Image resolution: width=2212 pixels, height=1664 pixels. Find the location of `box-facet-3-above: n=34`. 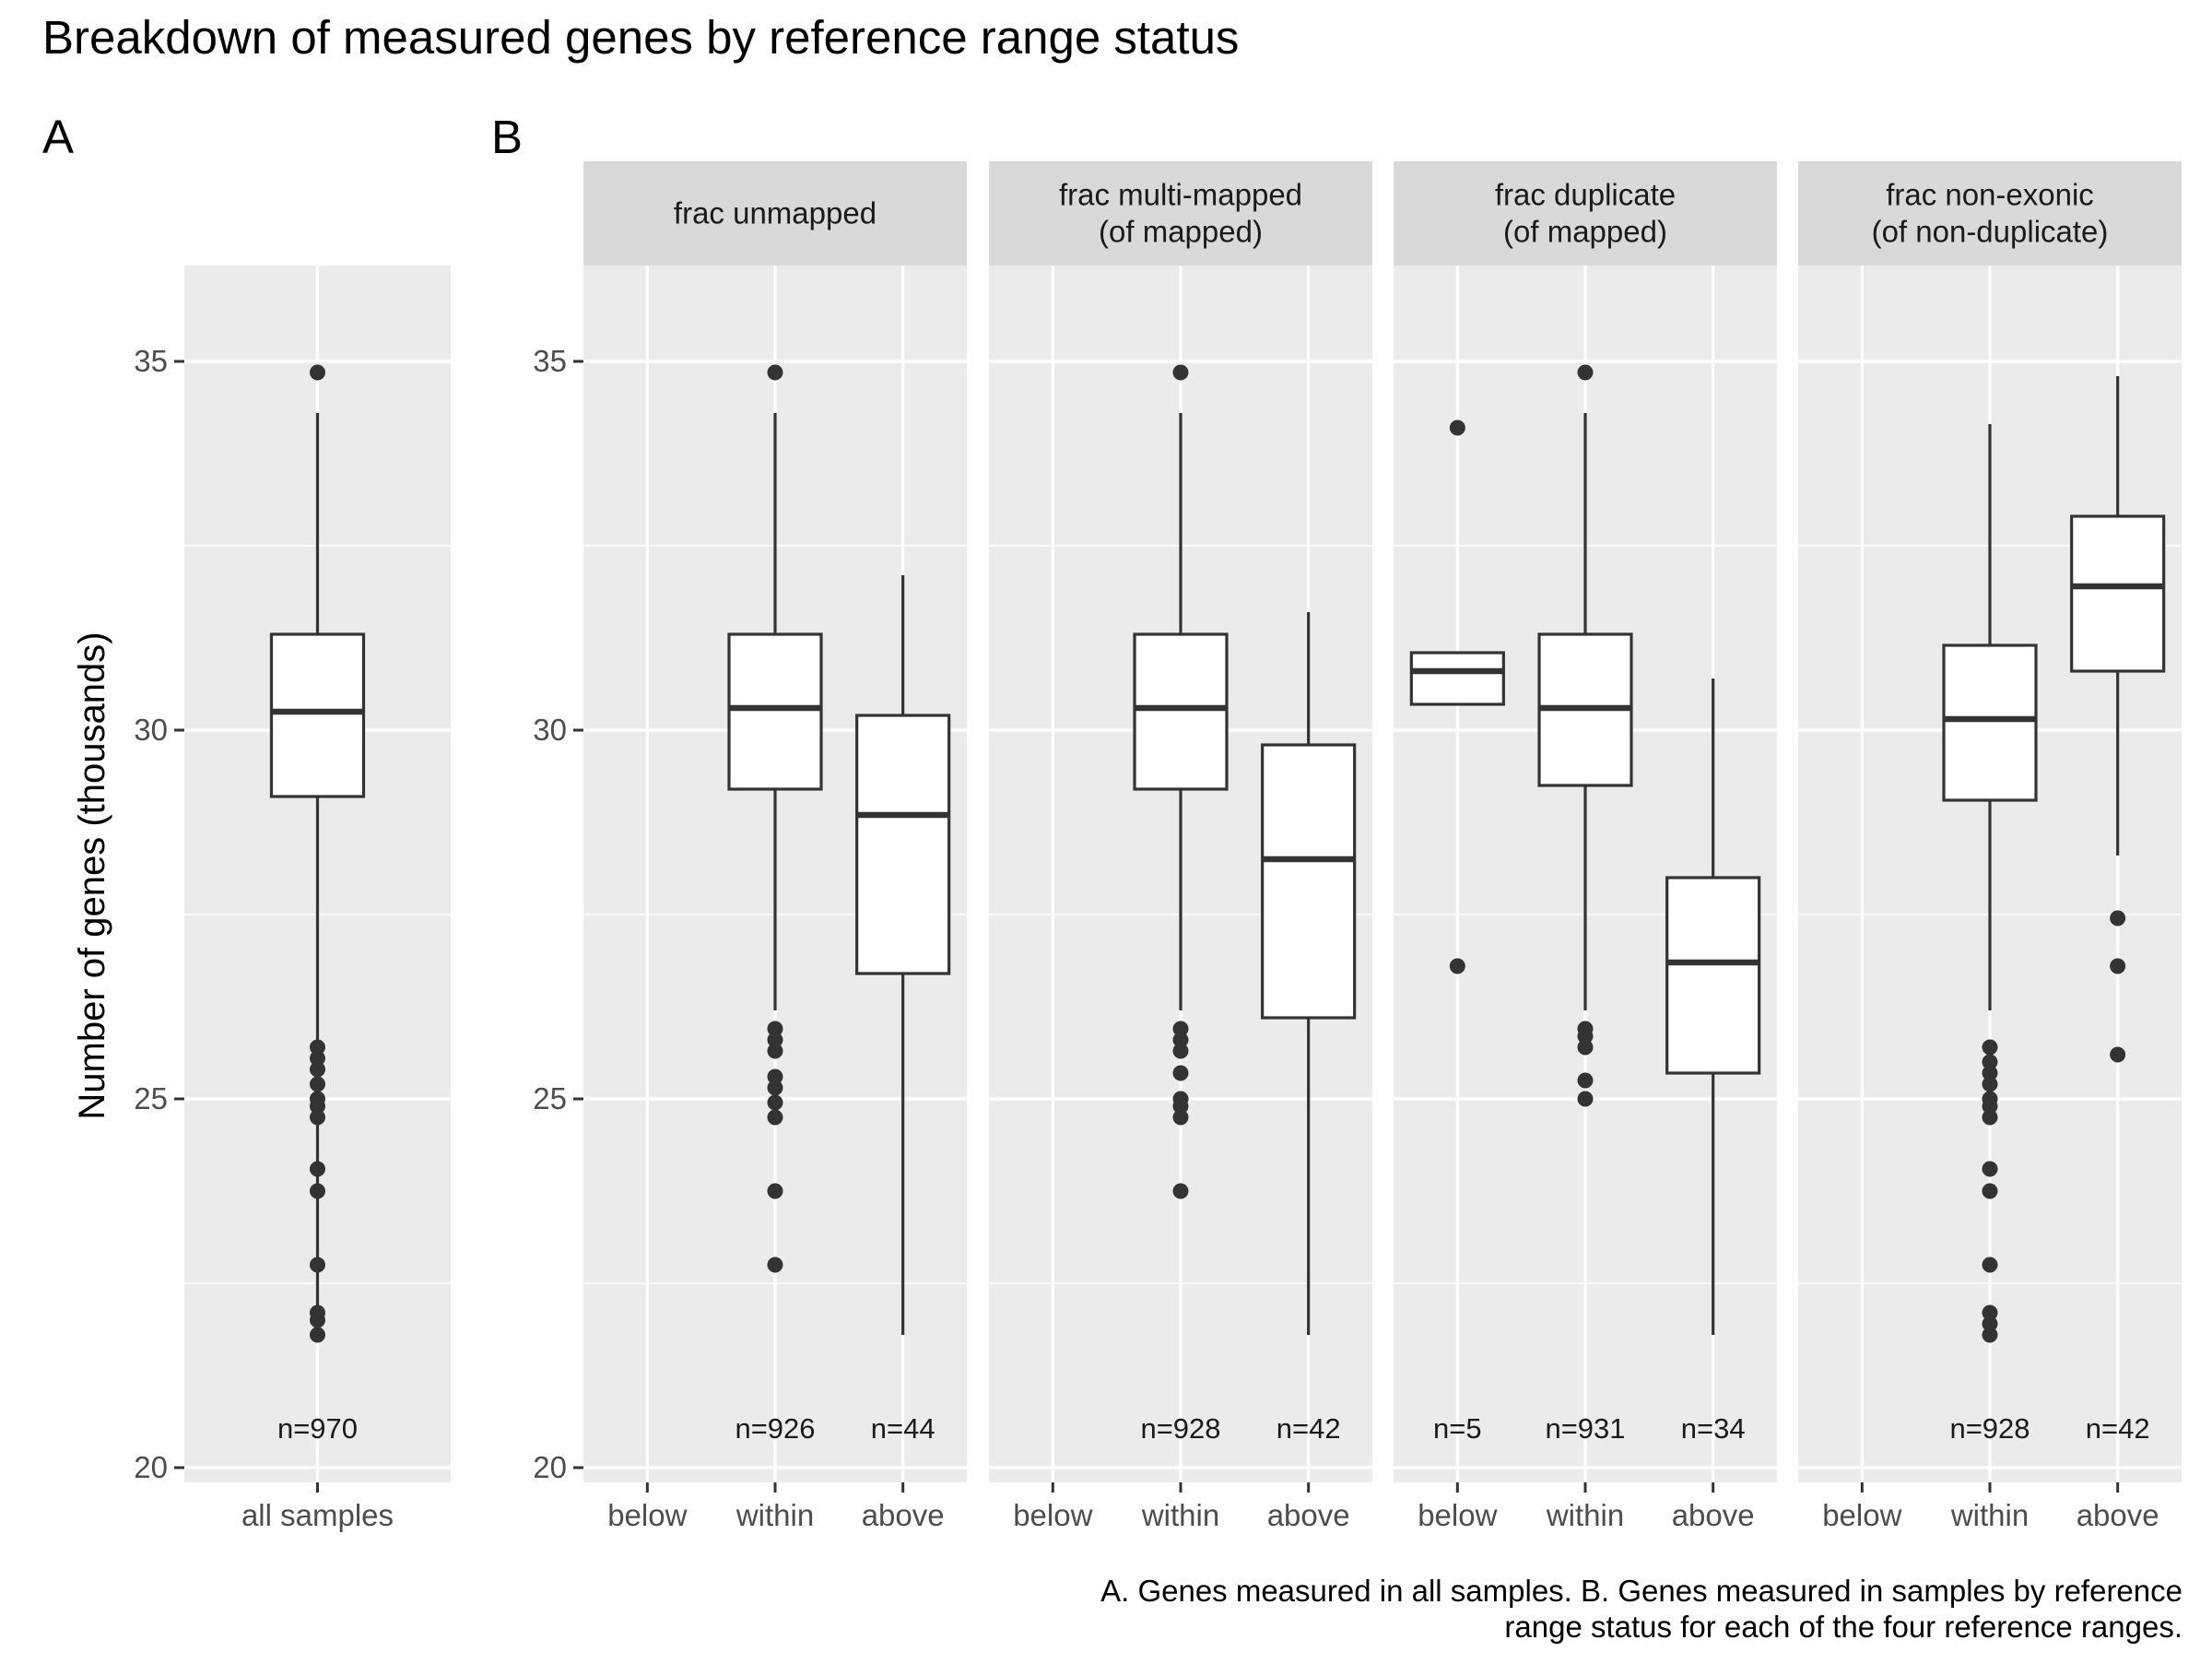

box-facet-3-above: n=34 is located at coordinates (1713, 1062).